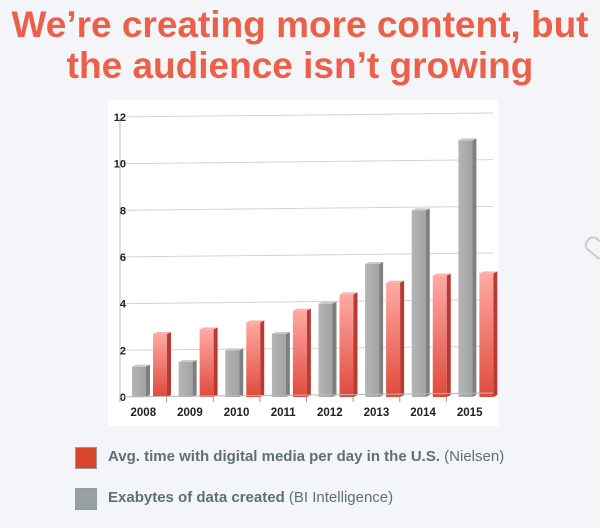 The height and width of the screenshot is (528, 600). I want to click on gray-bar-2014, so click(418, 303).